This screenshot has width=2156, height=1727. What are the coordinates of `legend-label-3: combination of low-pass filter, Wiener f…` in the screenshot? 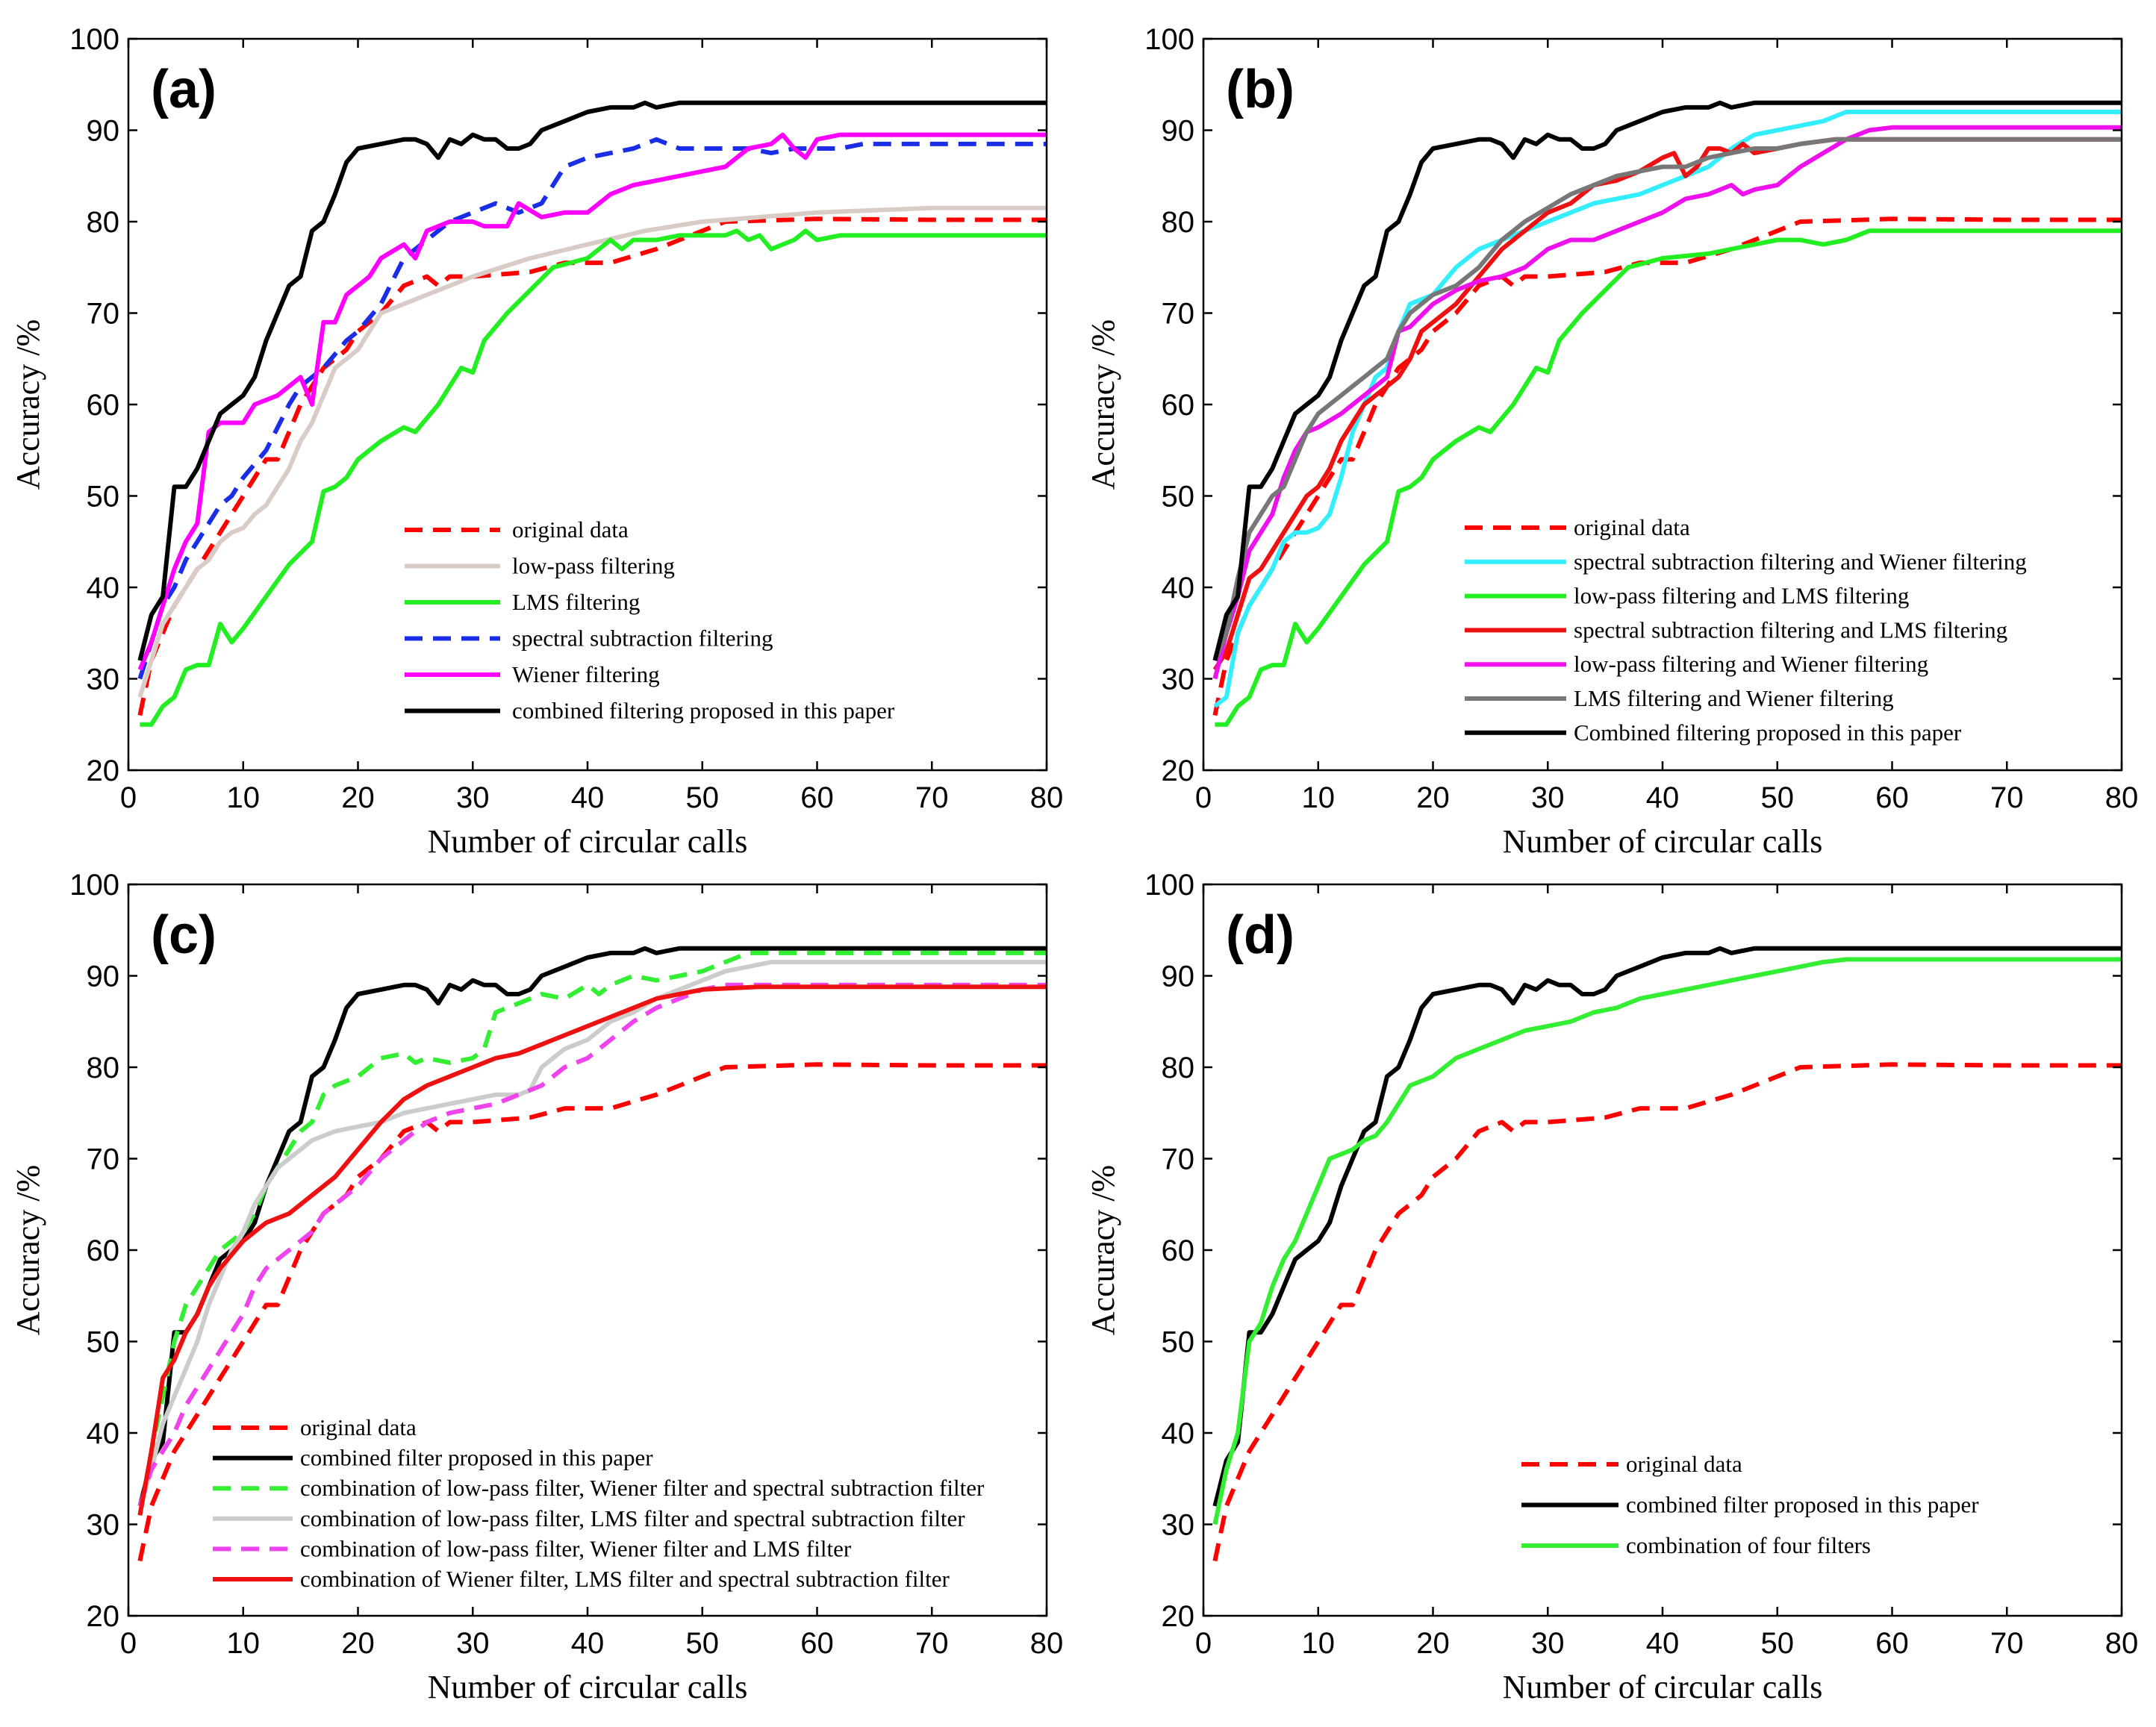 It's located at (642, 1488).